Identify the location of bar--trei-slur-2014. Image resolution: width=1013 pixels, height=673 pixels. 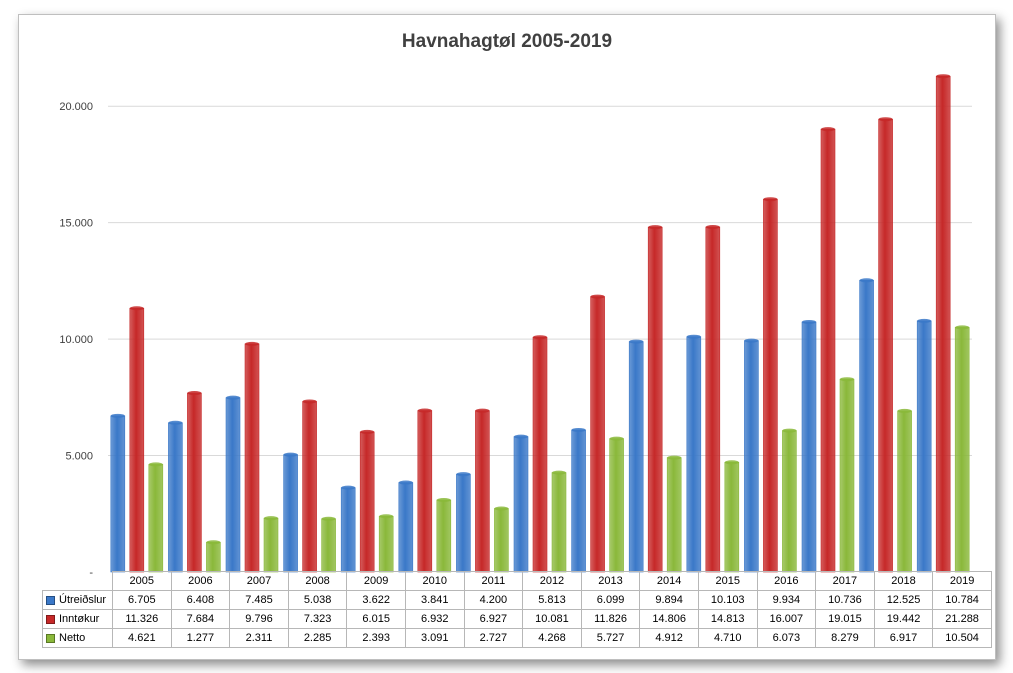
(636, 457).